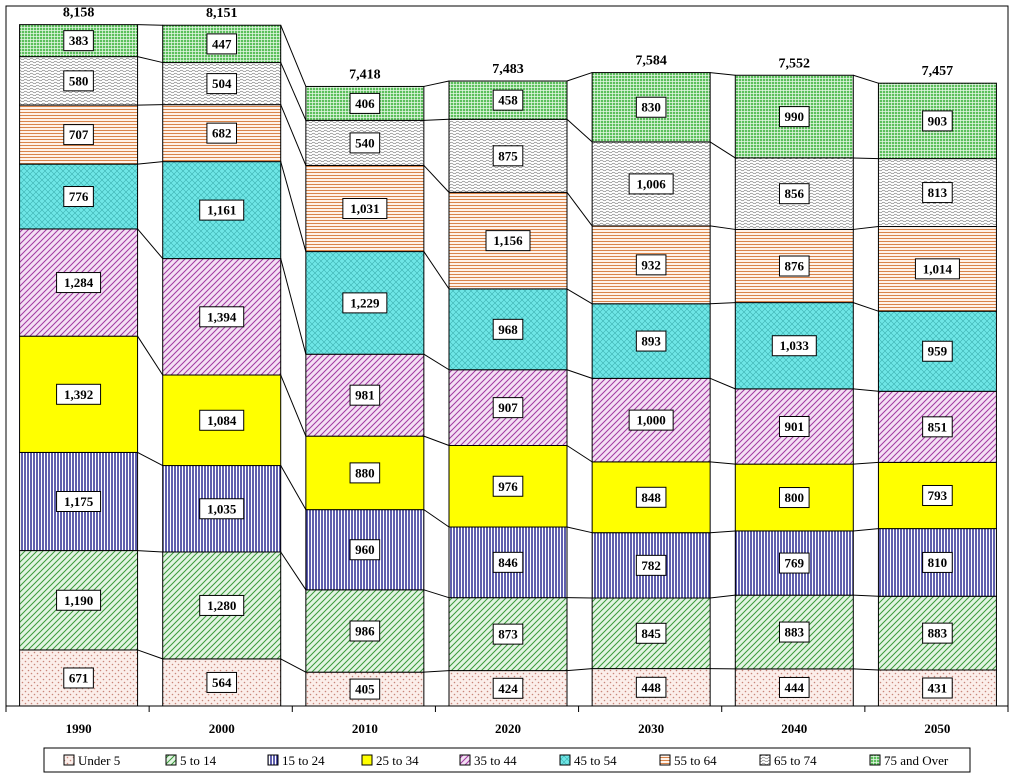 This screenshot has width=1014, height=783. Describe the element at coordinates (222, 316) in the screenshot. I see `value-label: 1,394` at that location.